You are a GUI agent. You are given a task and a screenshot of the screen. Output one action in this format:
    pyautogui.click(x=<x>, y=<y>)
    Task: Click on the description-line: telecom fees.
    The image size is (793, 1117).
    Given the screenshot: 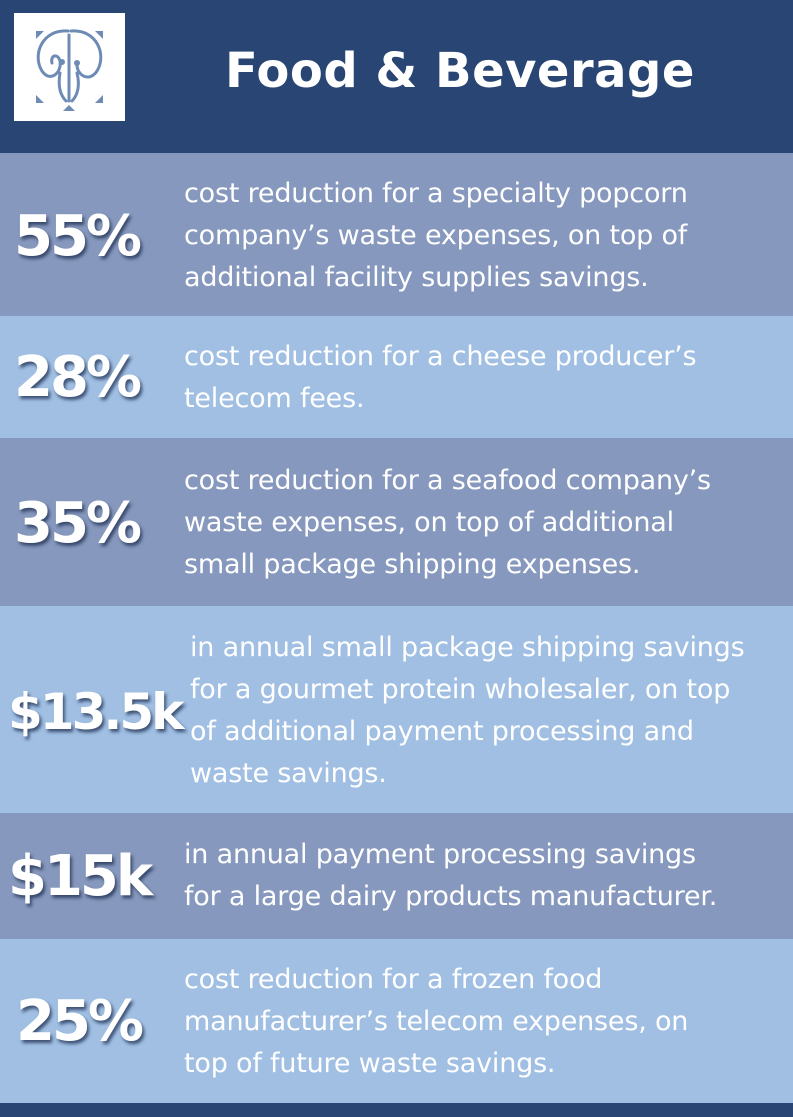 What is the action you would take?
    pyautogui.click(x=274, y=398)
    